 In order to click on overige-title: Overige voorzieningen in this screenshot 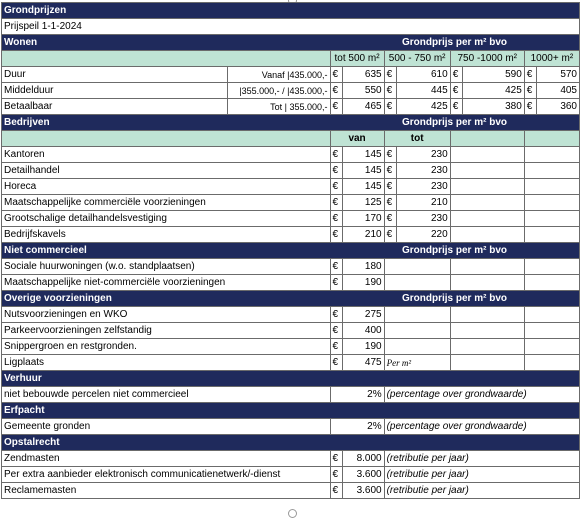, I will do `click(166, 298)`.